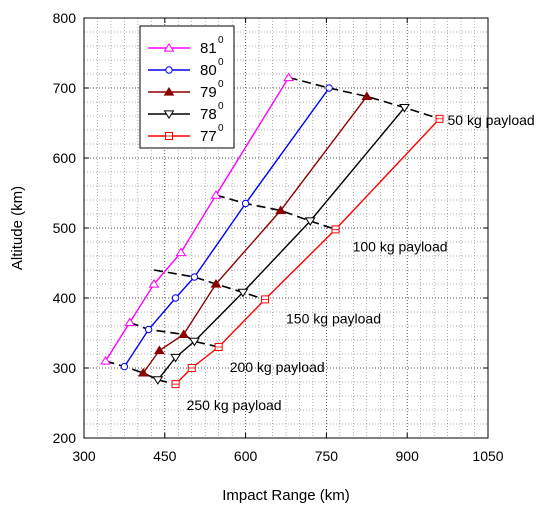 Image resolution: width=553 pixels, height=513 pixels. I want to click on legend-label: 80, so click(208, 70).